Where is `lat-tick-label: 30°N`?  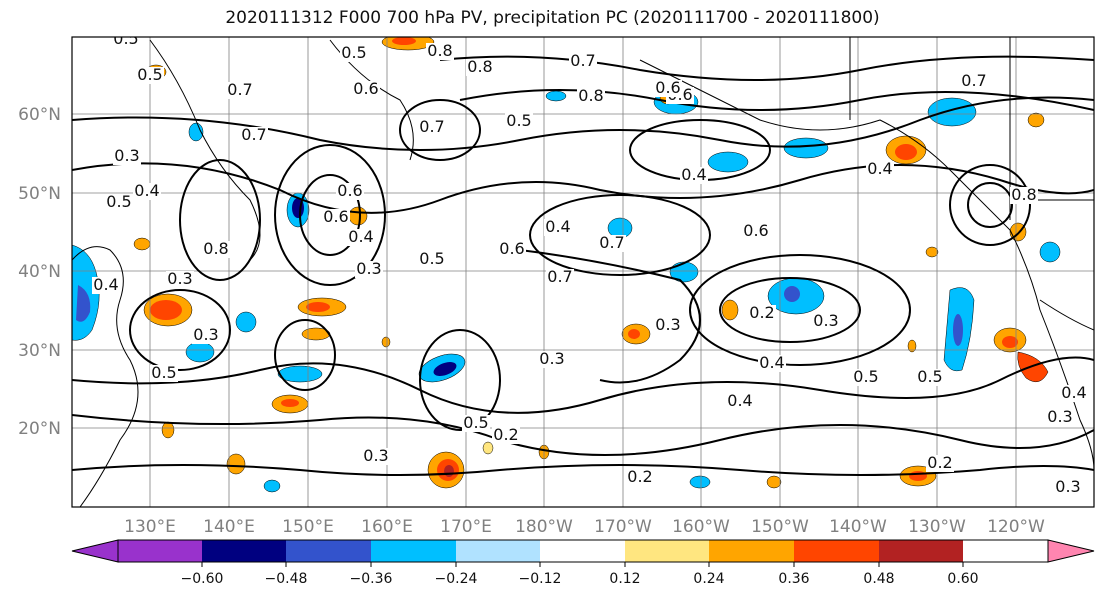 lat-tick-label: 30°N is located at coordinates (39, 351).